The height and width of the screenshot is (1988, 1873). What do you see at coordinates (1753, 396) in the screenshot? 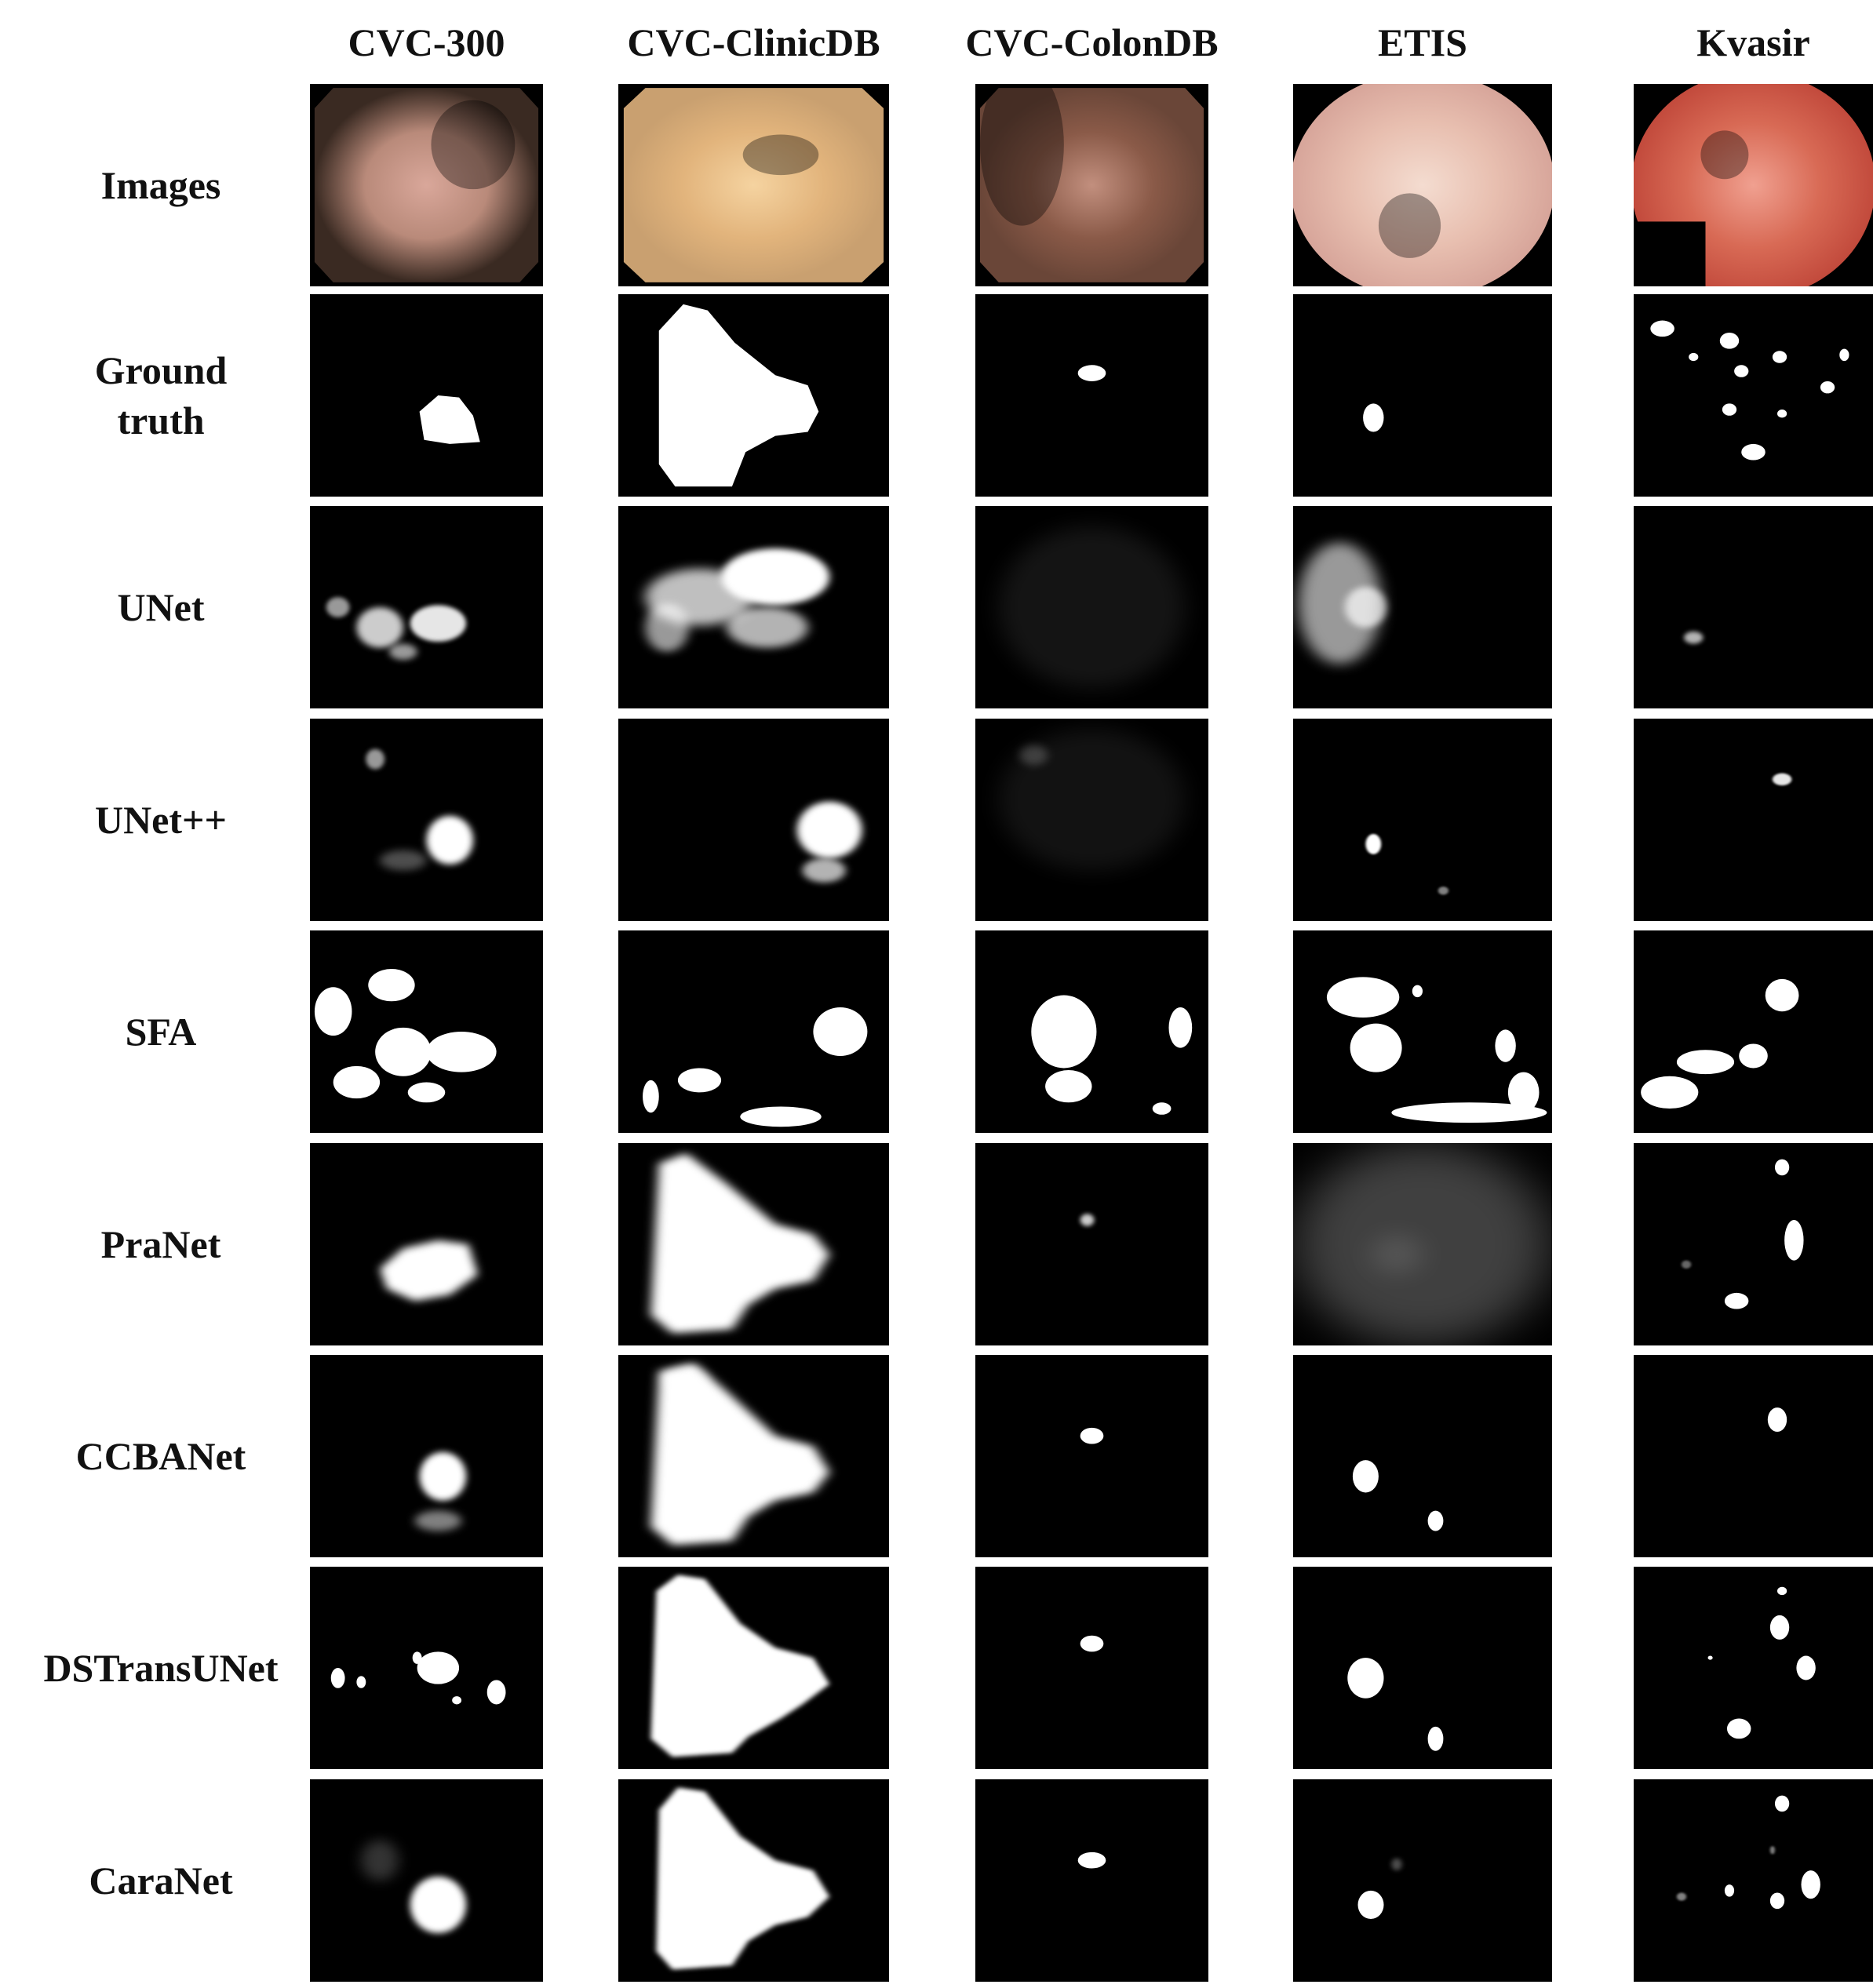
I see `mask-ground-truth-kvasir` at bounding box center [1753, 396].